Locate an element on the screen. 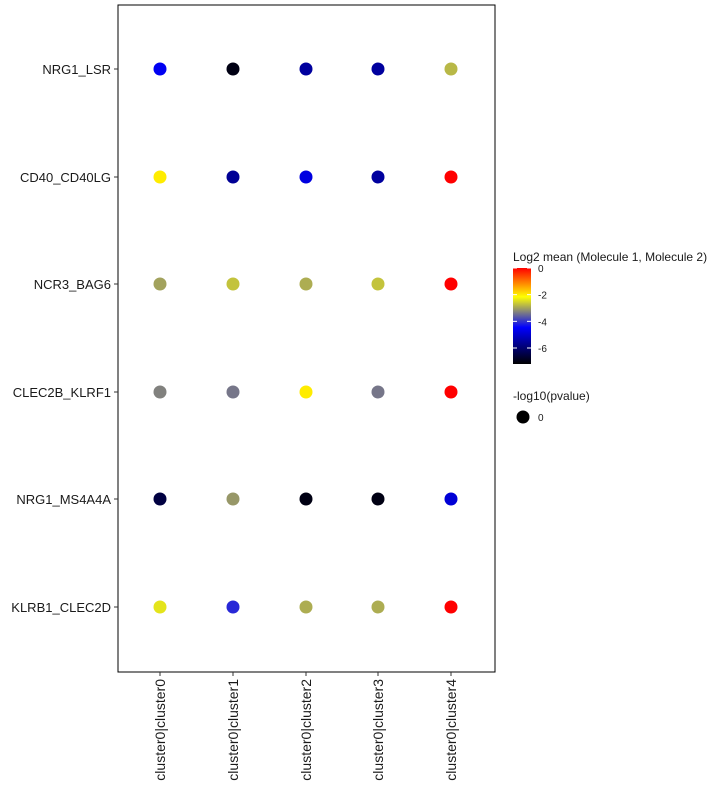 The image size is (712, 804). size-legend-dot is located at coordinates (523, 417).